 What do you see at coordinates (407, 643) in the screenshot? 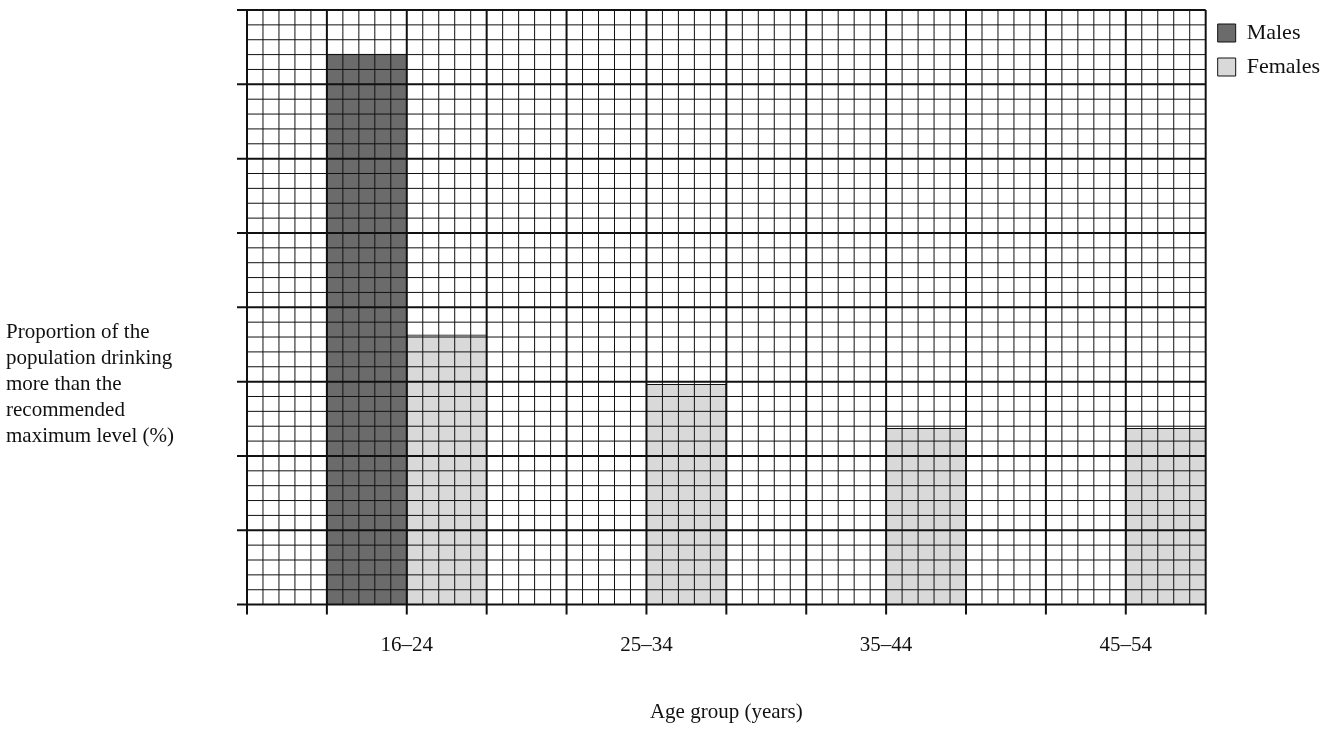
I see `x-tick-label: 16–24` at bounding box center [407, 643].